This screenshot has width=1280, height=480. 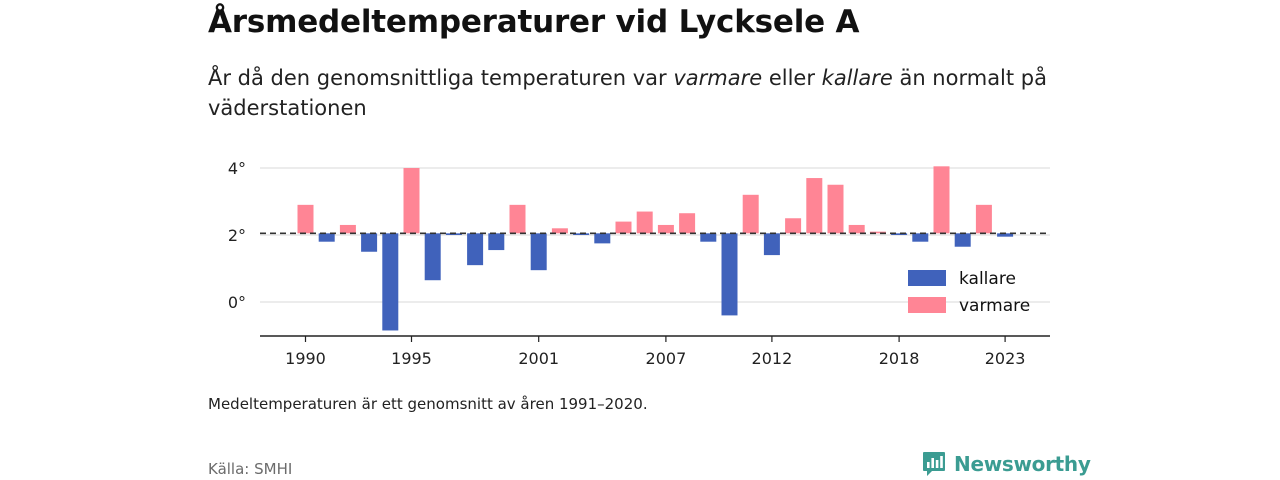 I want to click on bar-2001, so click(x=538, y=252).